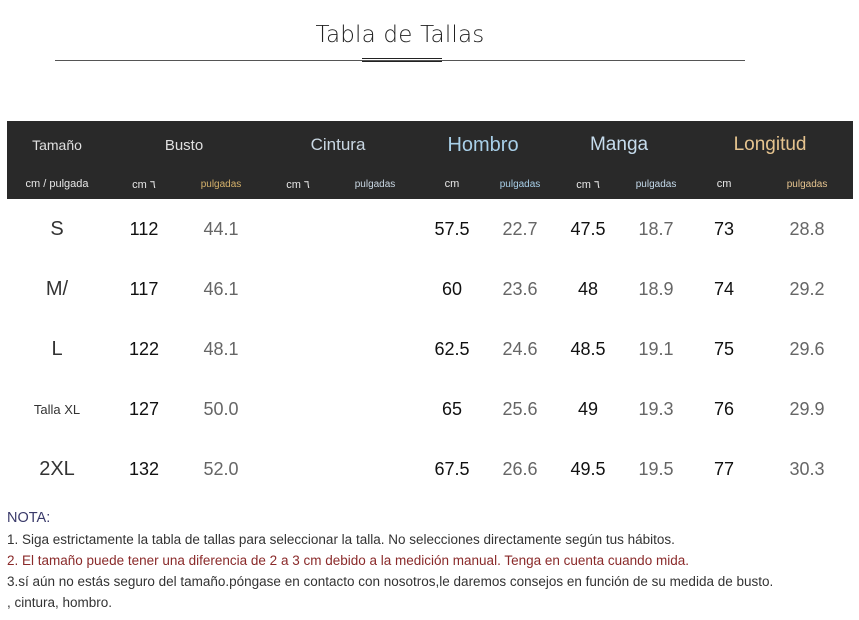  I want to click on cell-manga-in: 18.9, so click(656, 288).